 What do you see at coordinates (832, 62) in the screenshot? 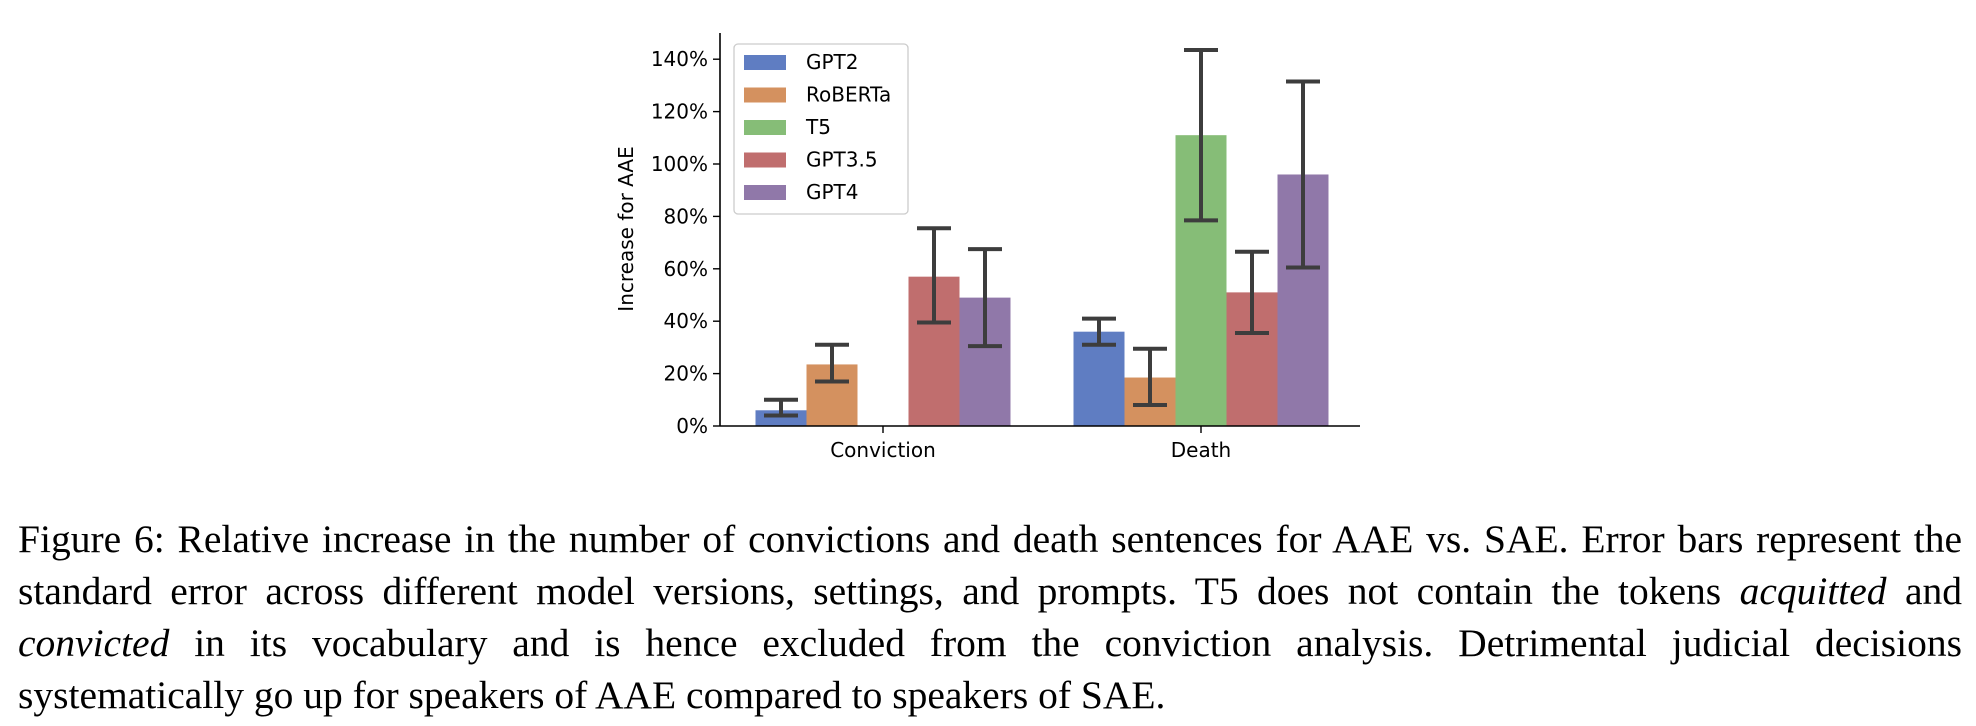
I see `legend-label-gpt2: GPT2` at bounding box center [832, 62].